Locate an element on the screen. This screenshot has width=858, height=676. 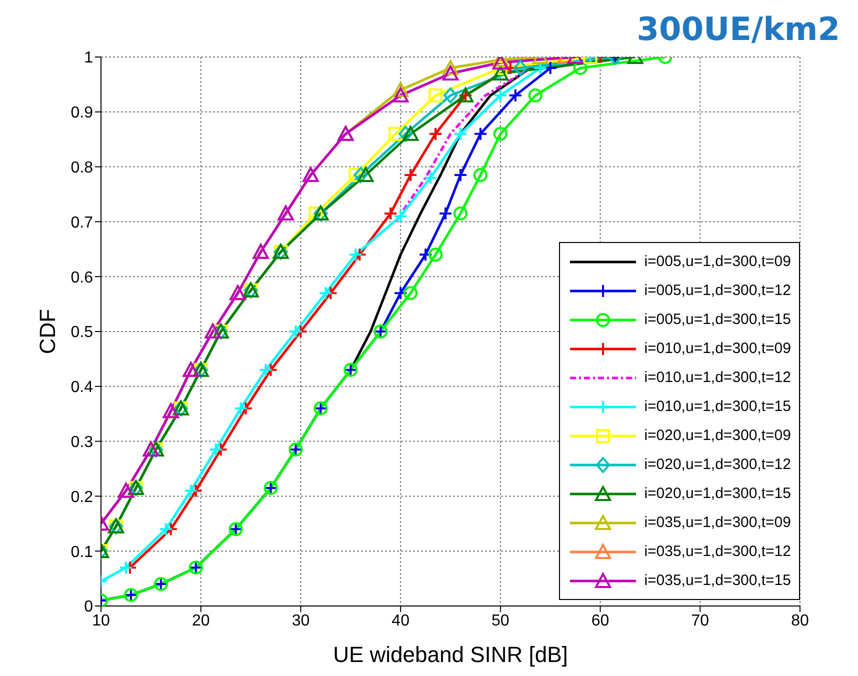
legend-label: i=020,u=1,d=300,t=15 is located at coordinates (717, 493).